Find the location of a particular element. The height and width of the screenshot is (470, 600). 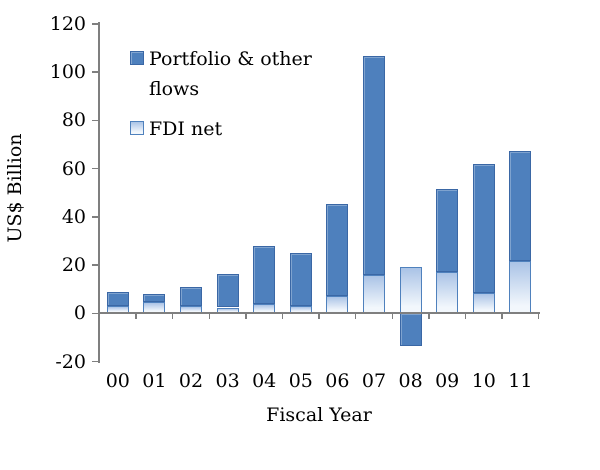

y-tick--20 is located at coordinates (96, 361).